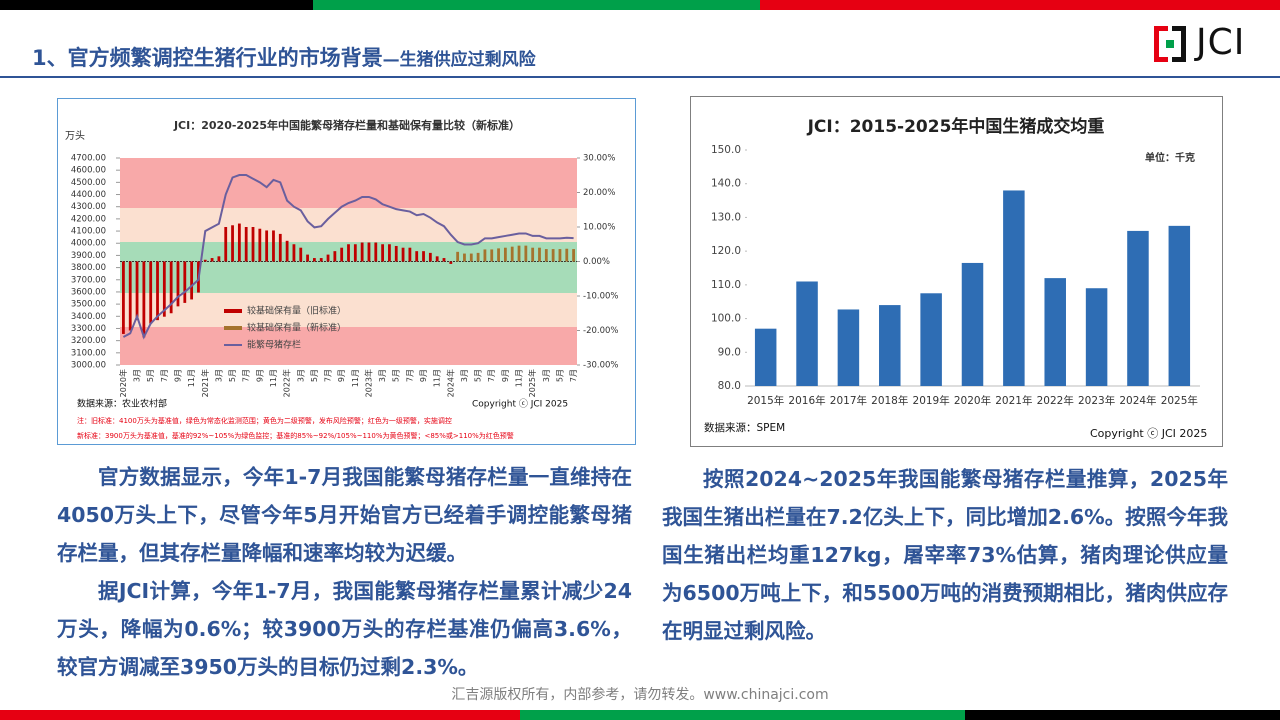  What do you see at coordinates (88, 305) in the screenshot?
I see `y-tick-label: 3500.00` at bounding box center [88, 305].